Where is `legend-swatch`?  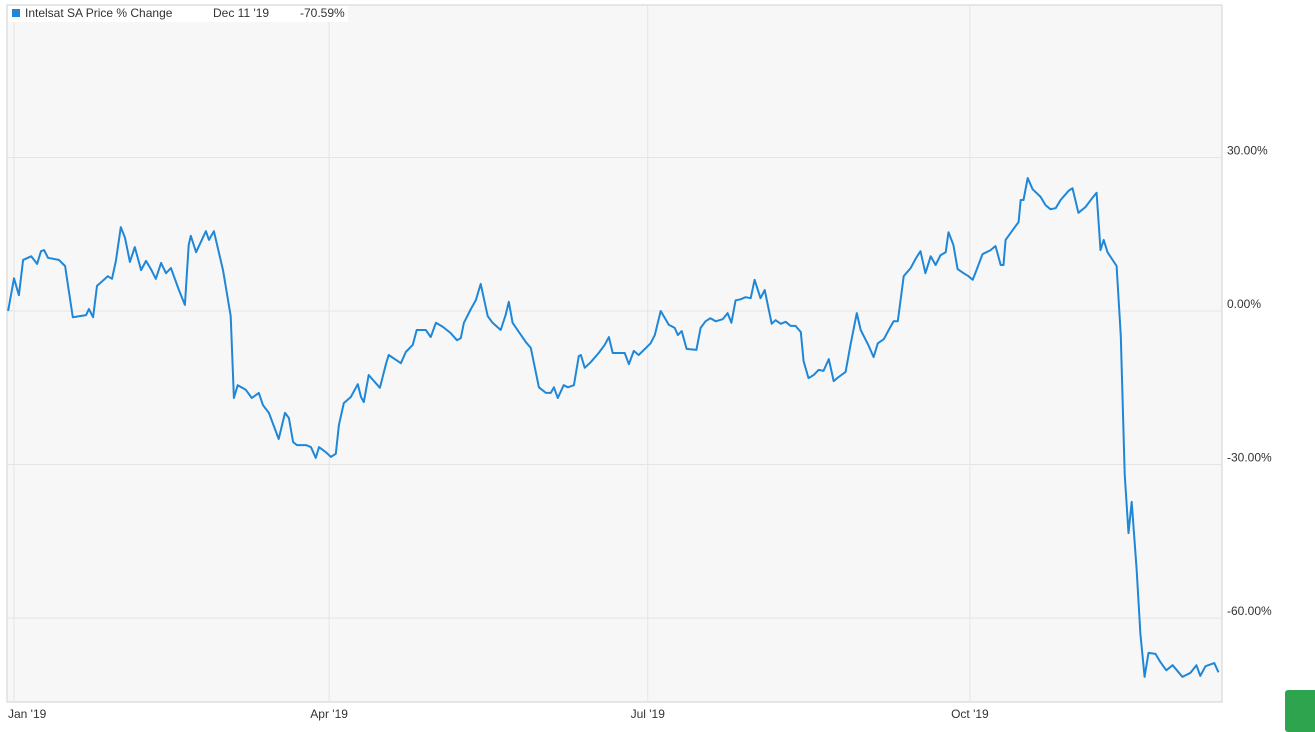
legend-swatch is located at coordinates (16, 13).